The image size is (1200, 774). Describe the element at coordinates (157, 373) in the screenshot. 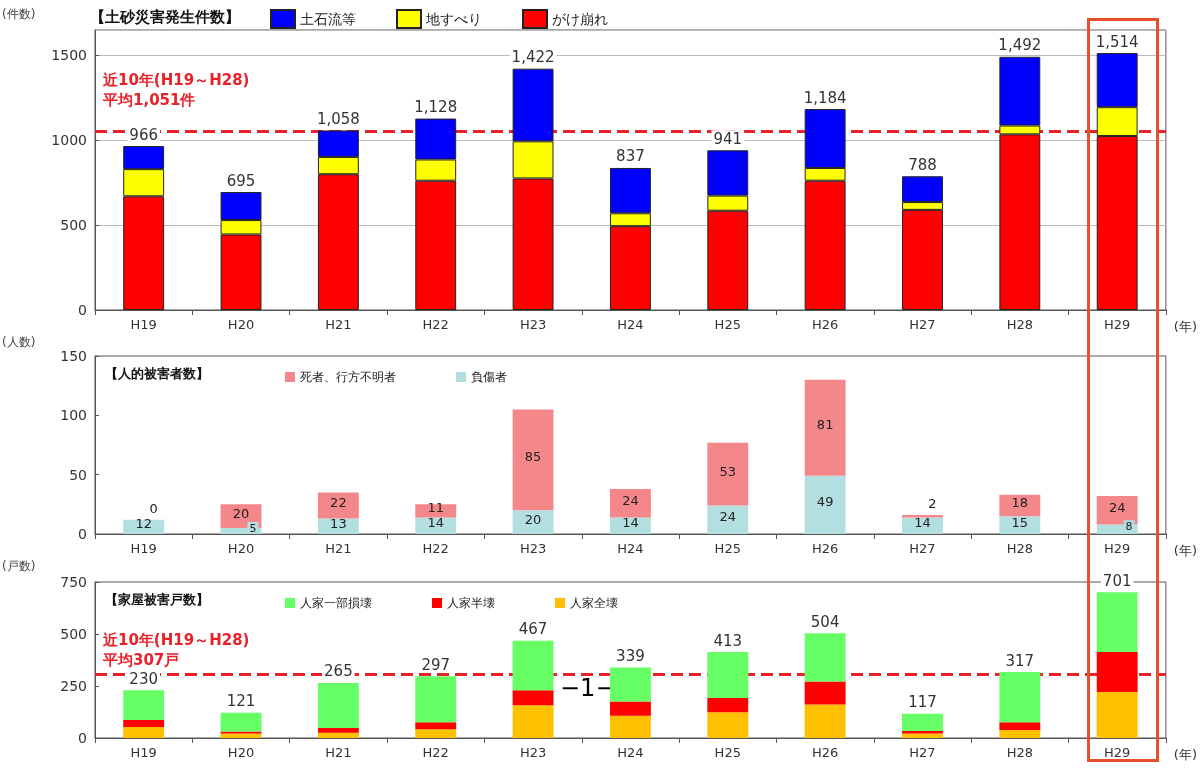

I see `text: 【人的被害者数】` at that location.